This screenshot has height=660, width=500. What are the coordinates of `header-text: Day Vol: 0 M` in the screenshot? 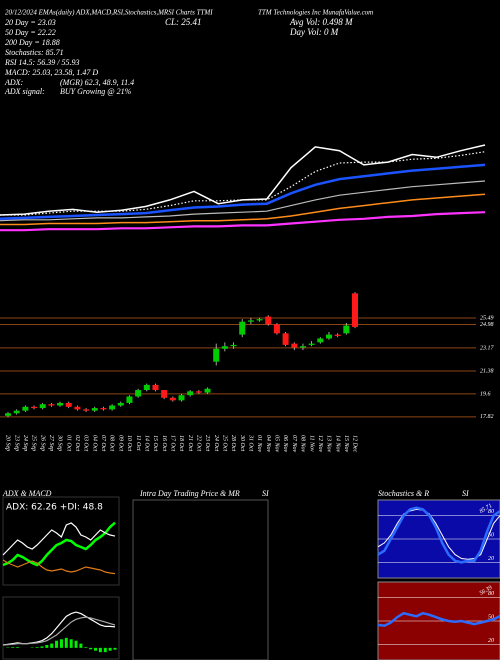 It's located at (314, 32).